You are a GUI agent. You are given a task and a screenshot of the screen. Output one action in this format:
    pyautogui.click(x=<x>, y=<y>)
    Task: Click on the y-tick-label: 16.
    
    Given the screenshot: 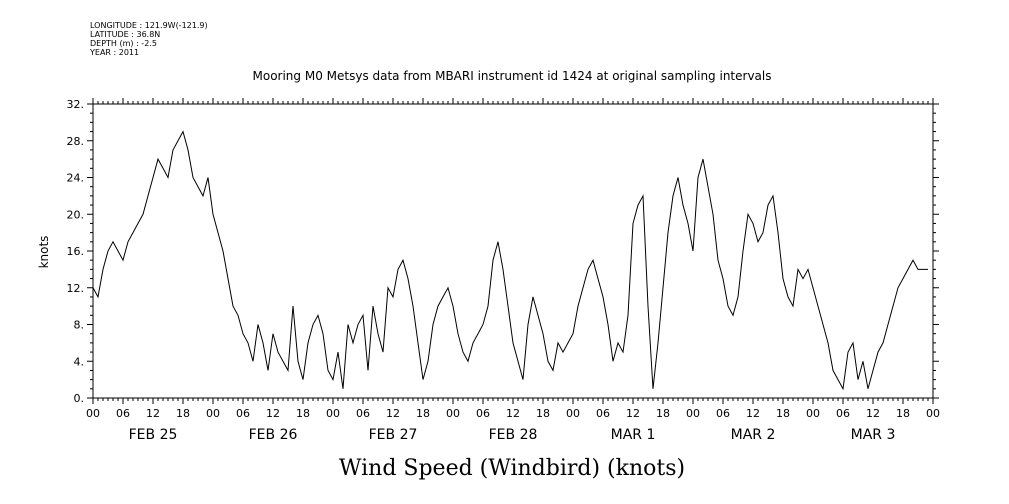 What is the action you would take?
    pyautogui.click(x=76, y=251)
    